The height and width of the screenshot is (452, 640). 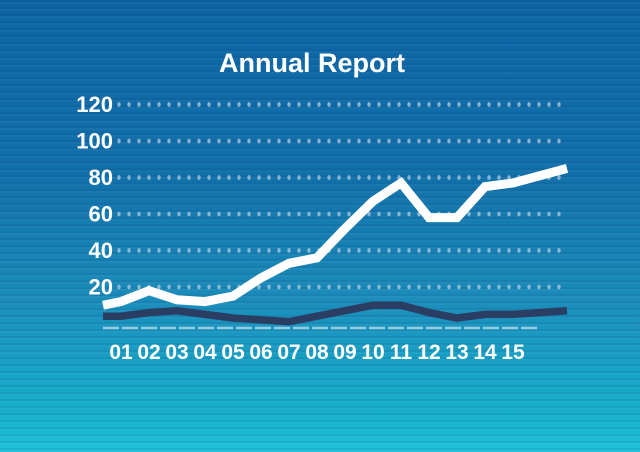 I want to click on x-tick-label: 10, so click(x=372, y=352).